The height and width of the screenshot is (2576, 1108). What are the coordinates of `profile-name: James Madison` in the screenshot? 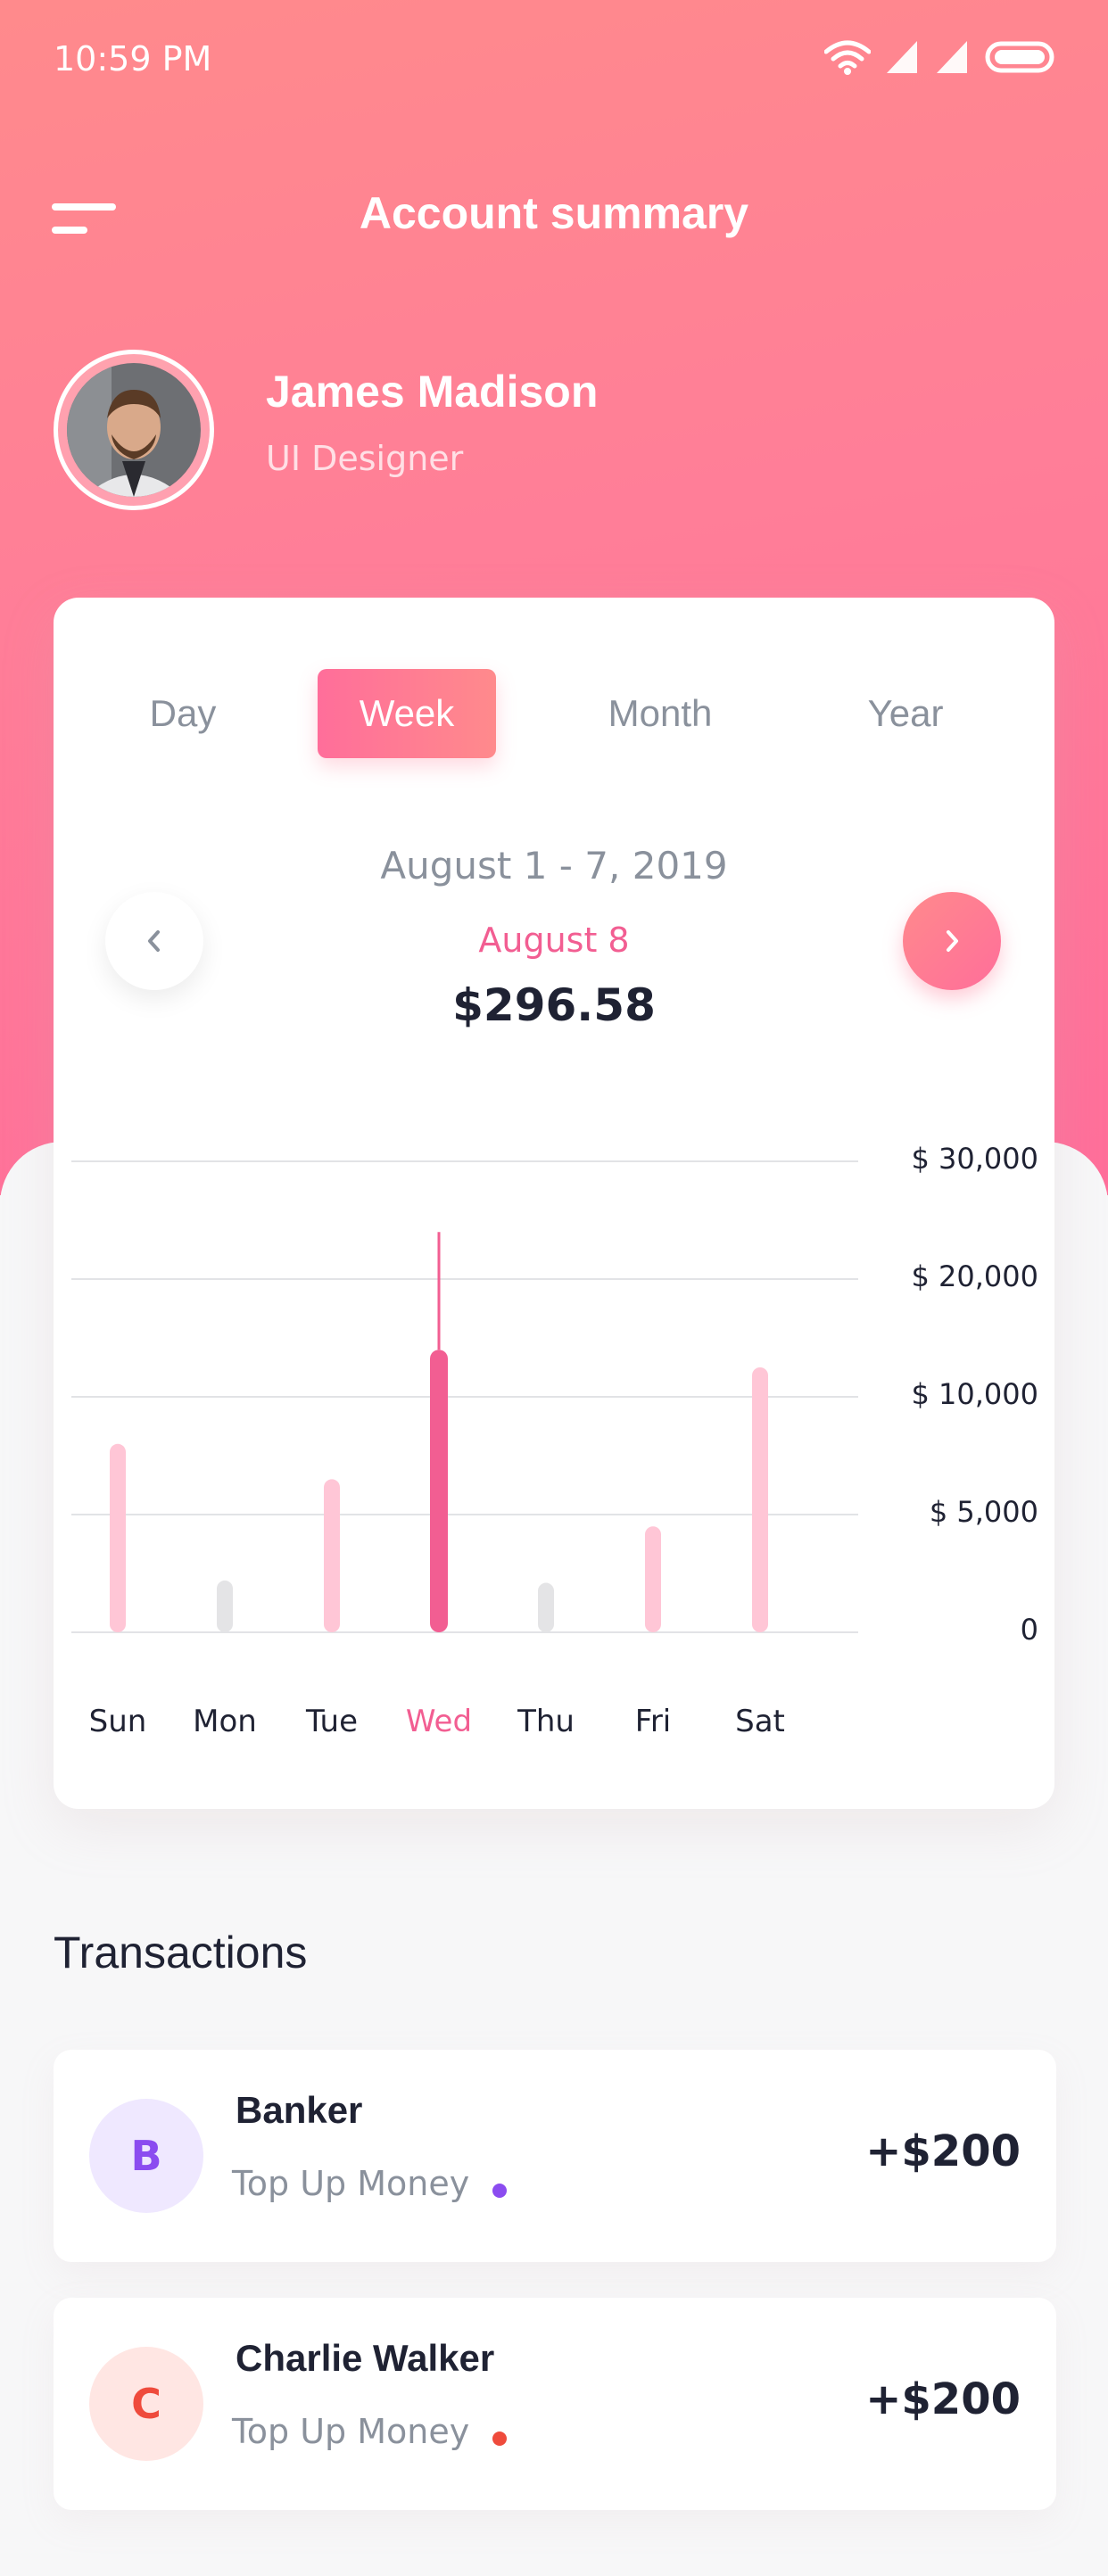 It's located at (432, 392).